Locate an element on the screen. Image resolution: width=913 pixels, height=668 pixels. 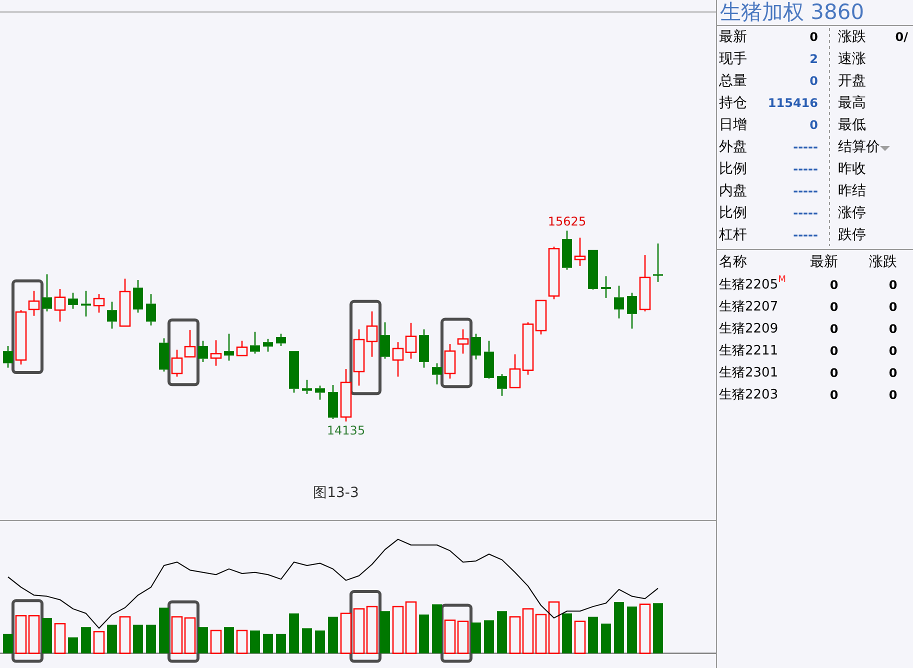
text: 持仓 is located at coordinates (733, 103).